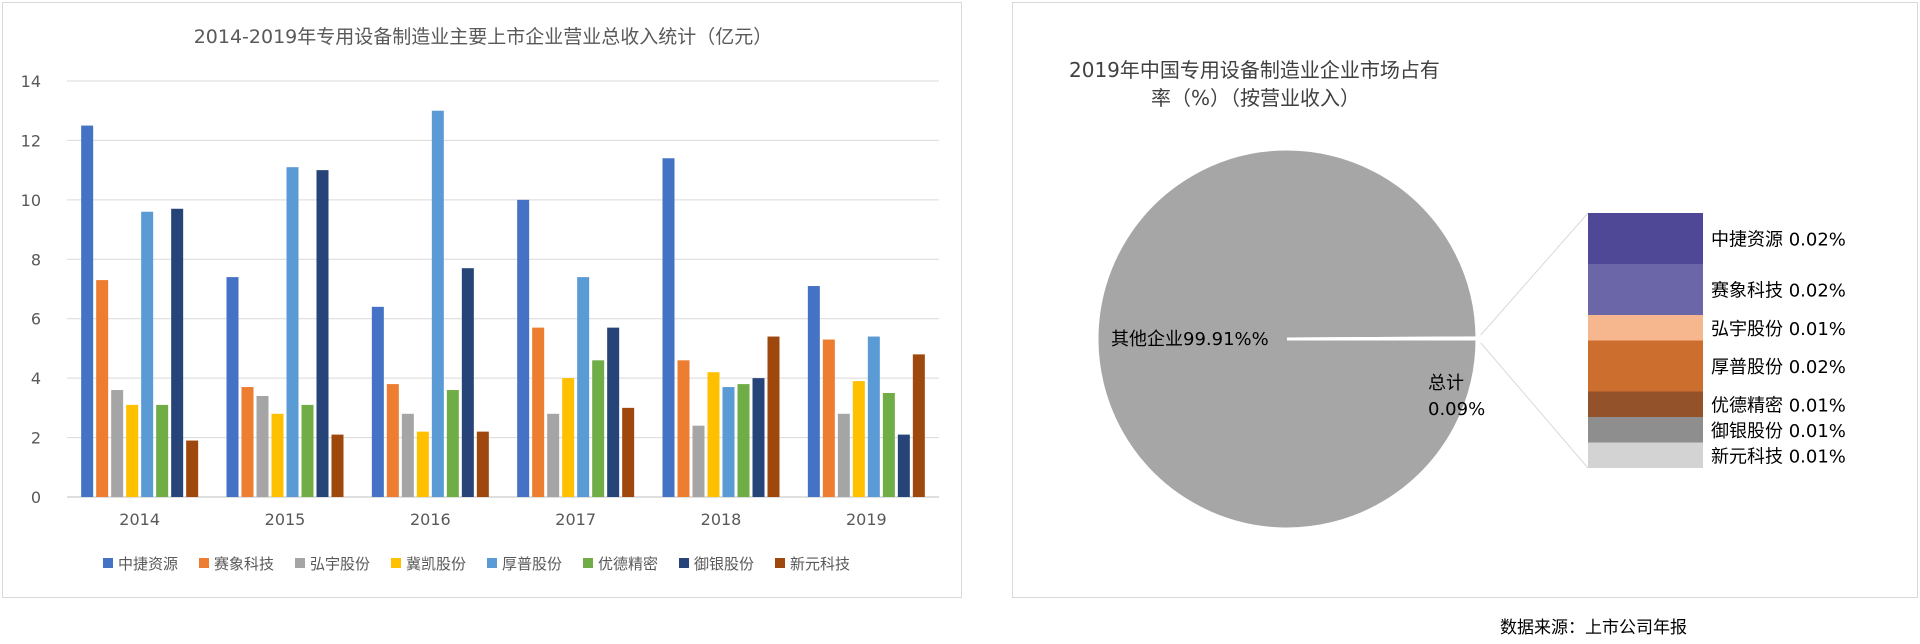  I want to click on breakdown-label-4: 优德精密 0.01%, so click(1778, 405).